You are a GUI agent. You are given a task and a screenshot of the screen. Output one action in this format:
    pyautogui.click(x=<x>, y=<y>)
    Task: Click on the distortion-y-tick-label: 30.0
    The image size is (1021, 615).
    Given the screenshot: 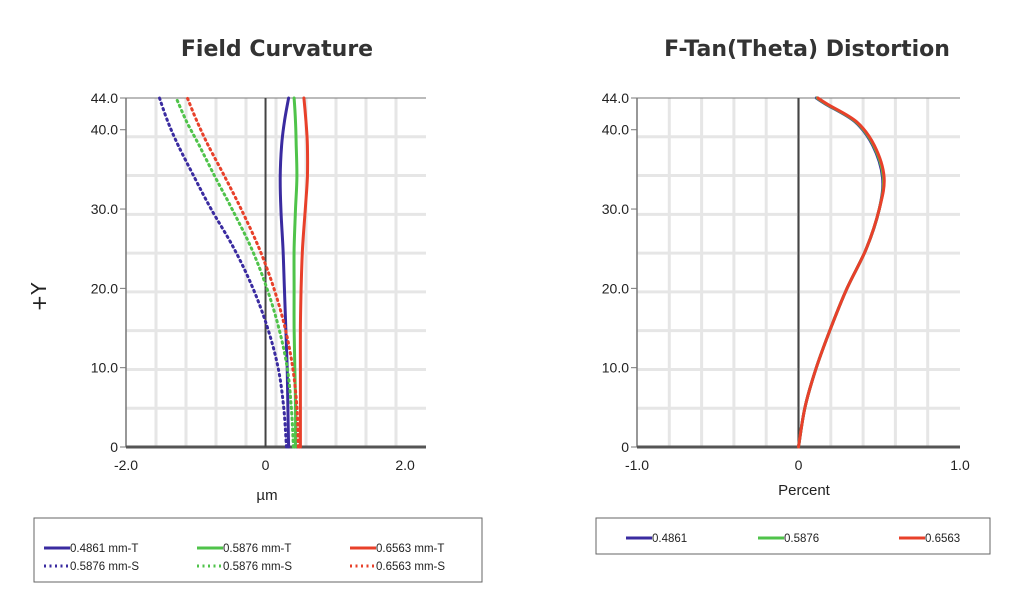 What is the action you would take?
    pyautogui.click(x=615, y=209)
    